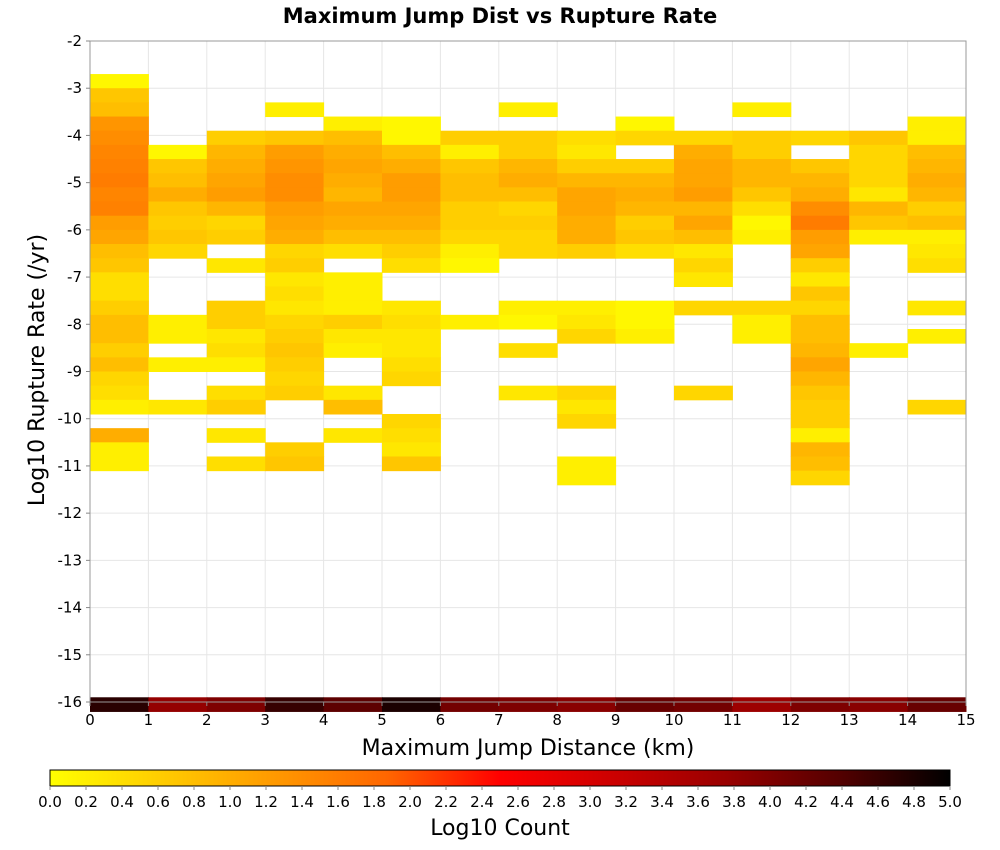  I want to click on x-tick-label: 15, so click(965, 720).